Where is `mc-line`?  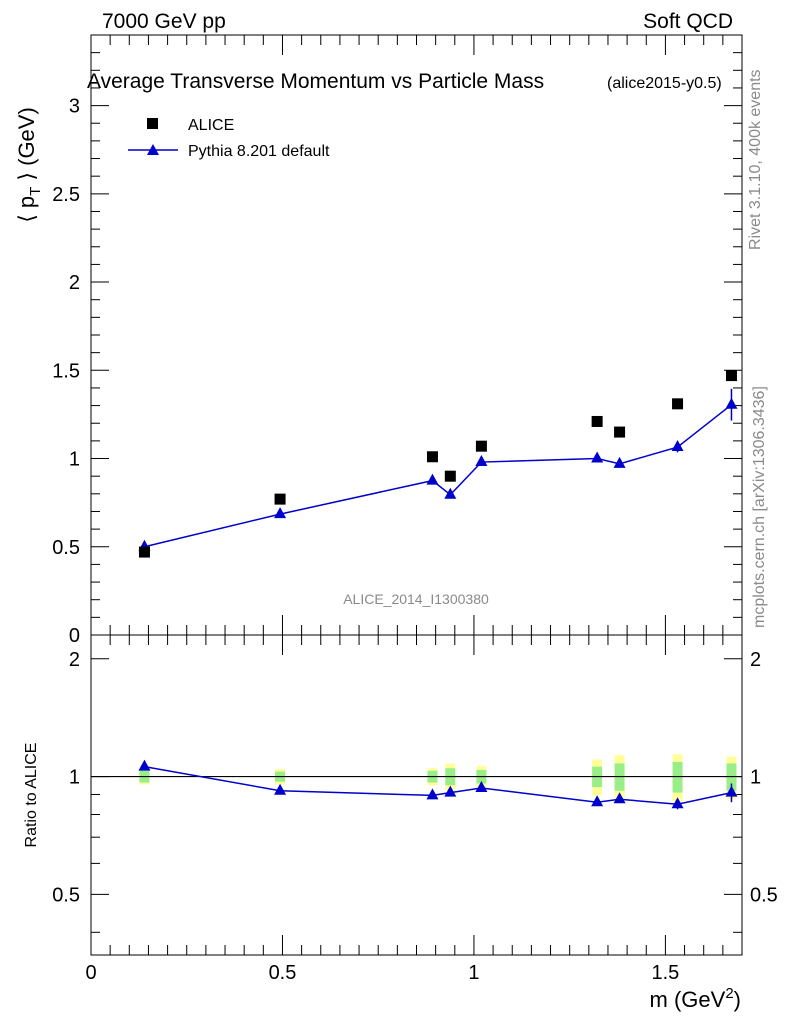 mc-line is located at coordinates (438, 476).